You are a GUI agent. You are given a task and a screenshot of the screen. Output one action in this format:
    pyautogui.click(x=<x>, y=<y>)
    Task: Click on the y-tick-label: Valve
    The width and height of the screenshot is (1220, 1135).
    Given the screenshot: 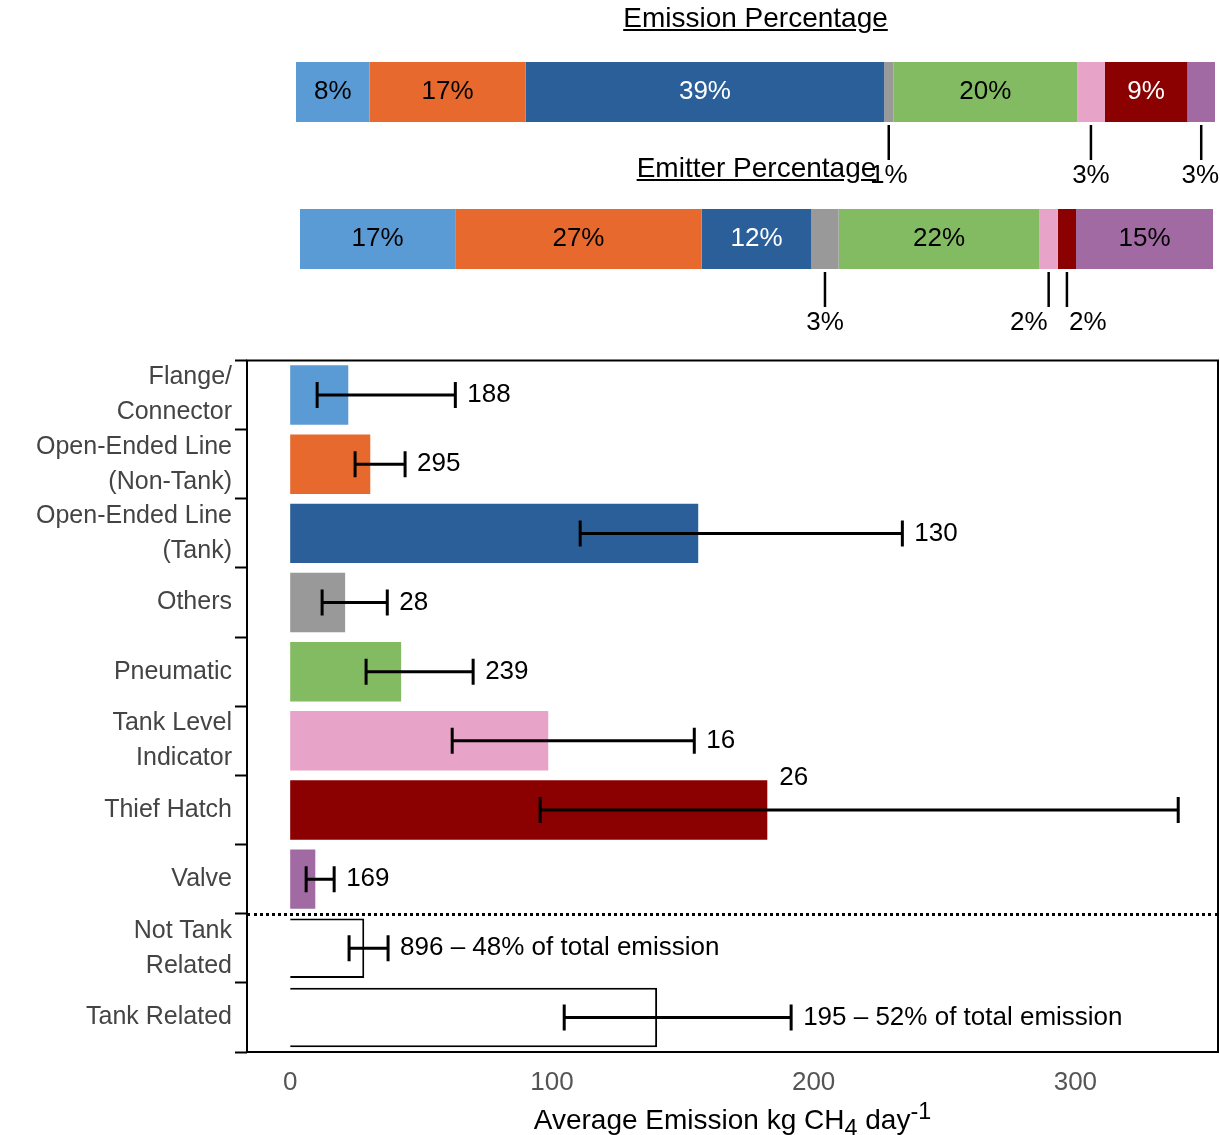 What is the action you would take?
    pyautogui.click(x=201, y=877)
    